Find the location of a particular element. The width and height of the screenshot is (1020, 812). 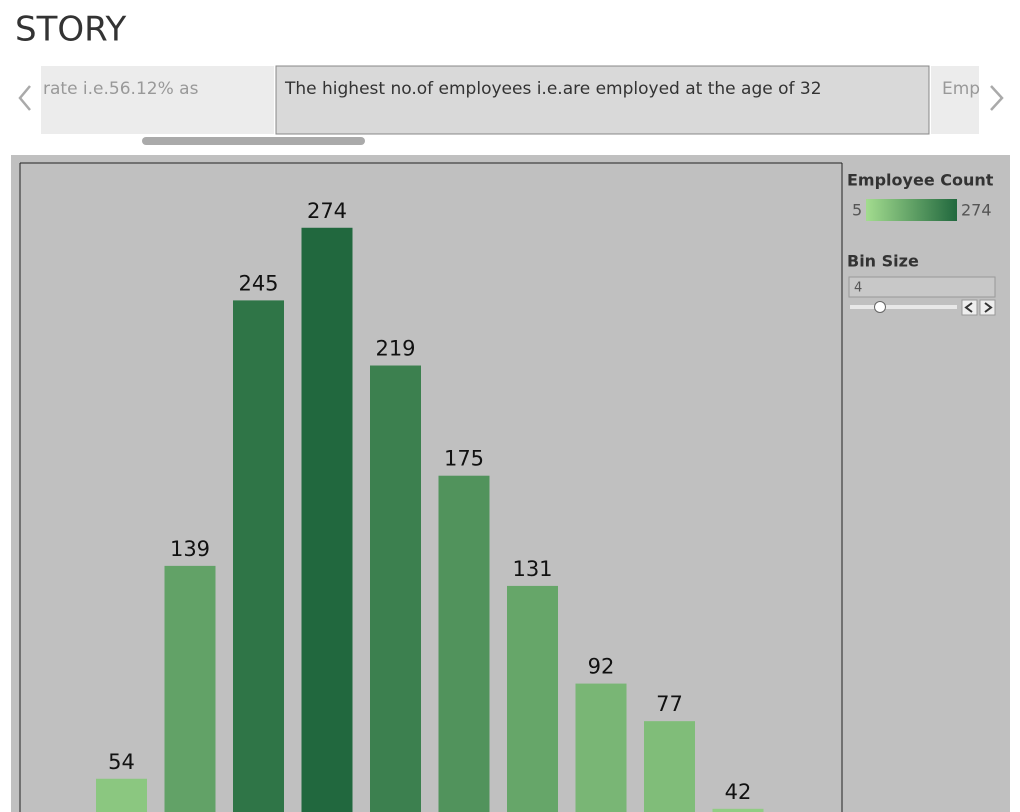

legend-max: 274 is located at coordinates (976, 210).